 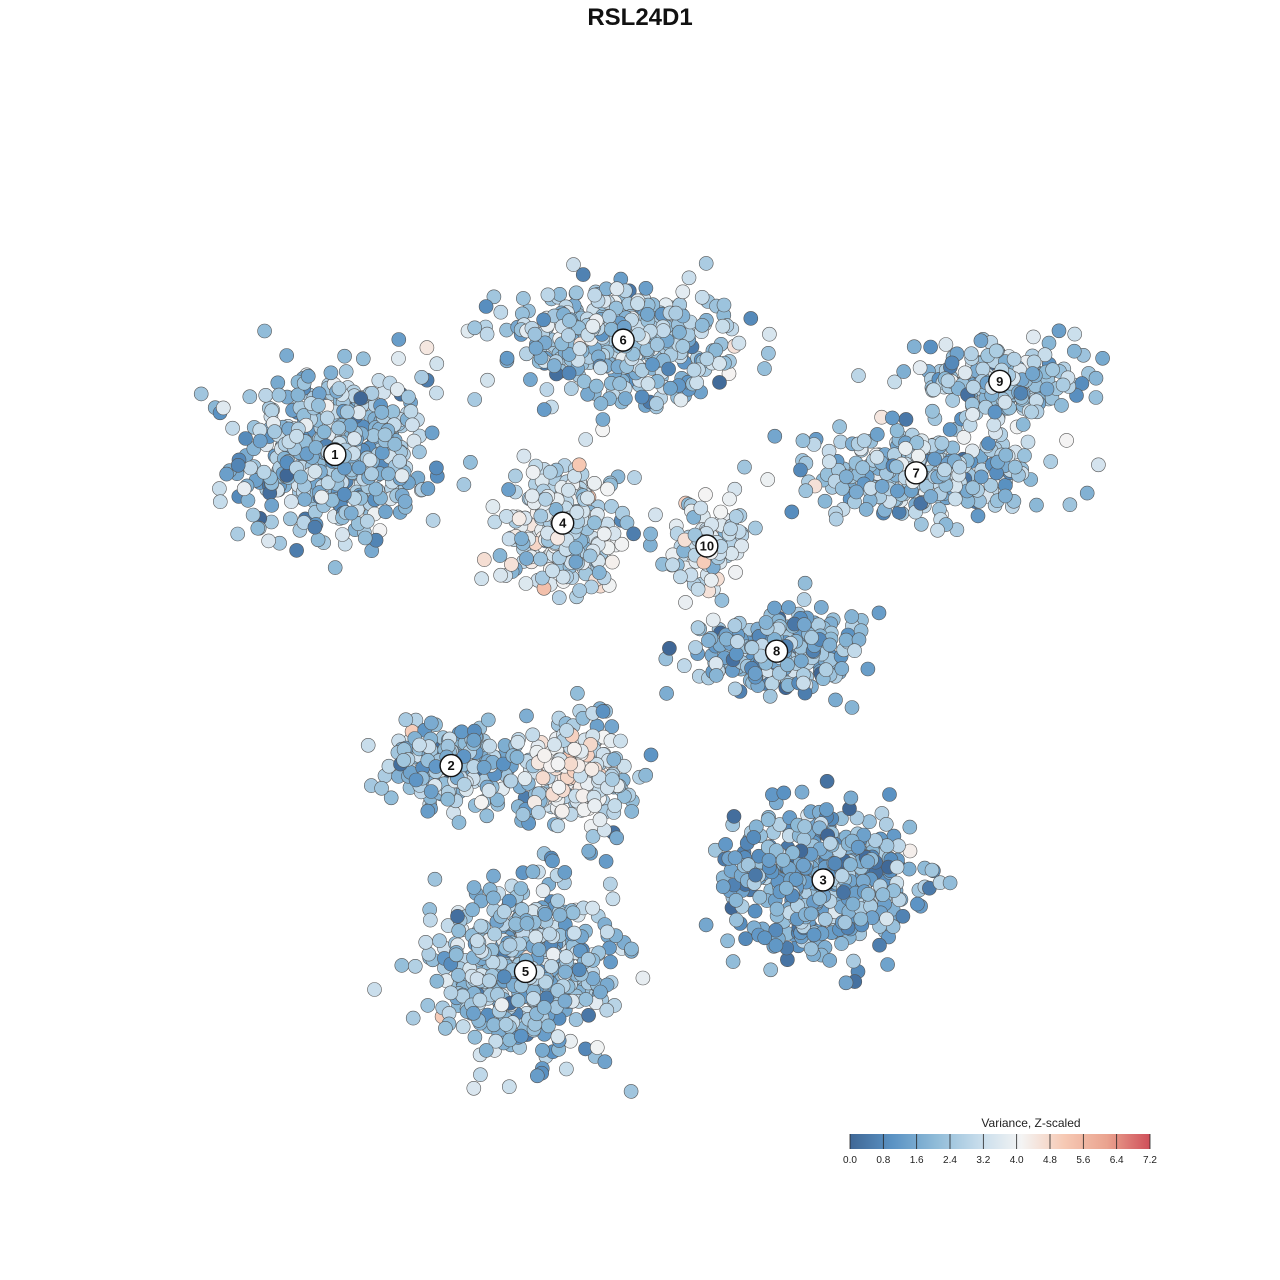 What do you see at coordinates (525, 971) in the screenshot?
I see `cluster-label-5: 5` at bounding box center [525, 971].